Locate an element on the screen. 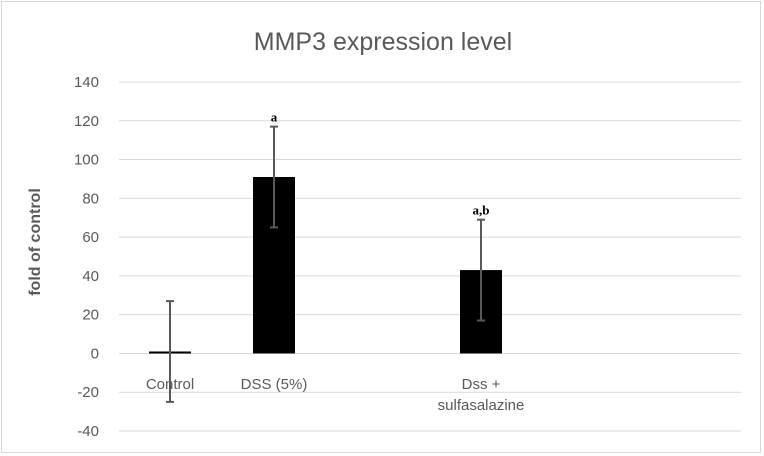 This screenshot has width=764, height=456. significance-label: a is located at coordinates (274, 117).